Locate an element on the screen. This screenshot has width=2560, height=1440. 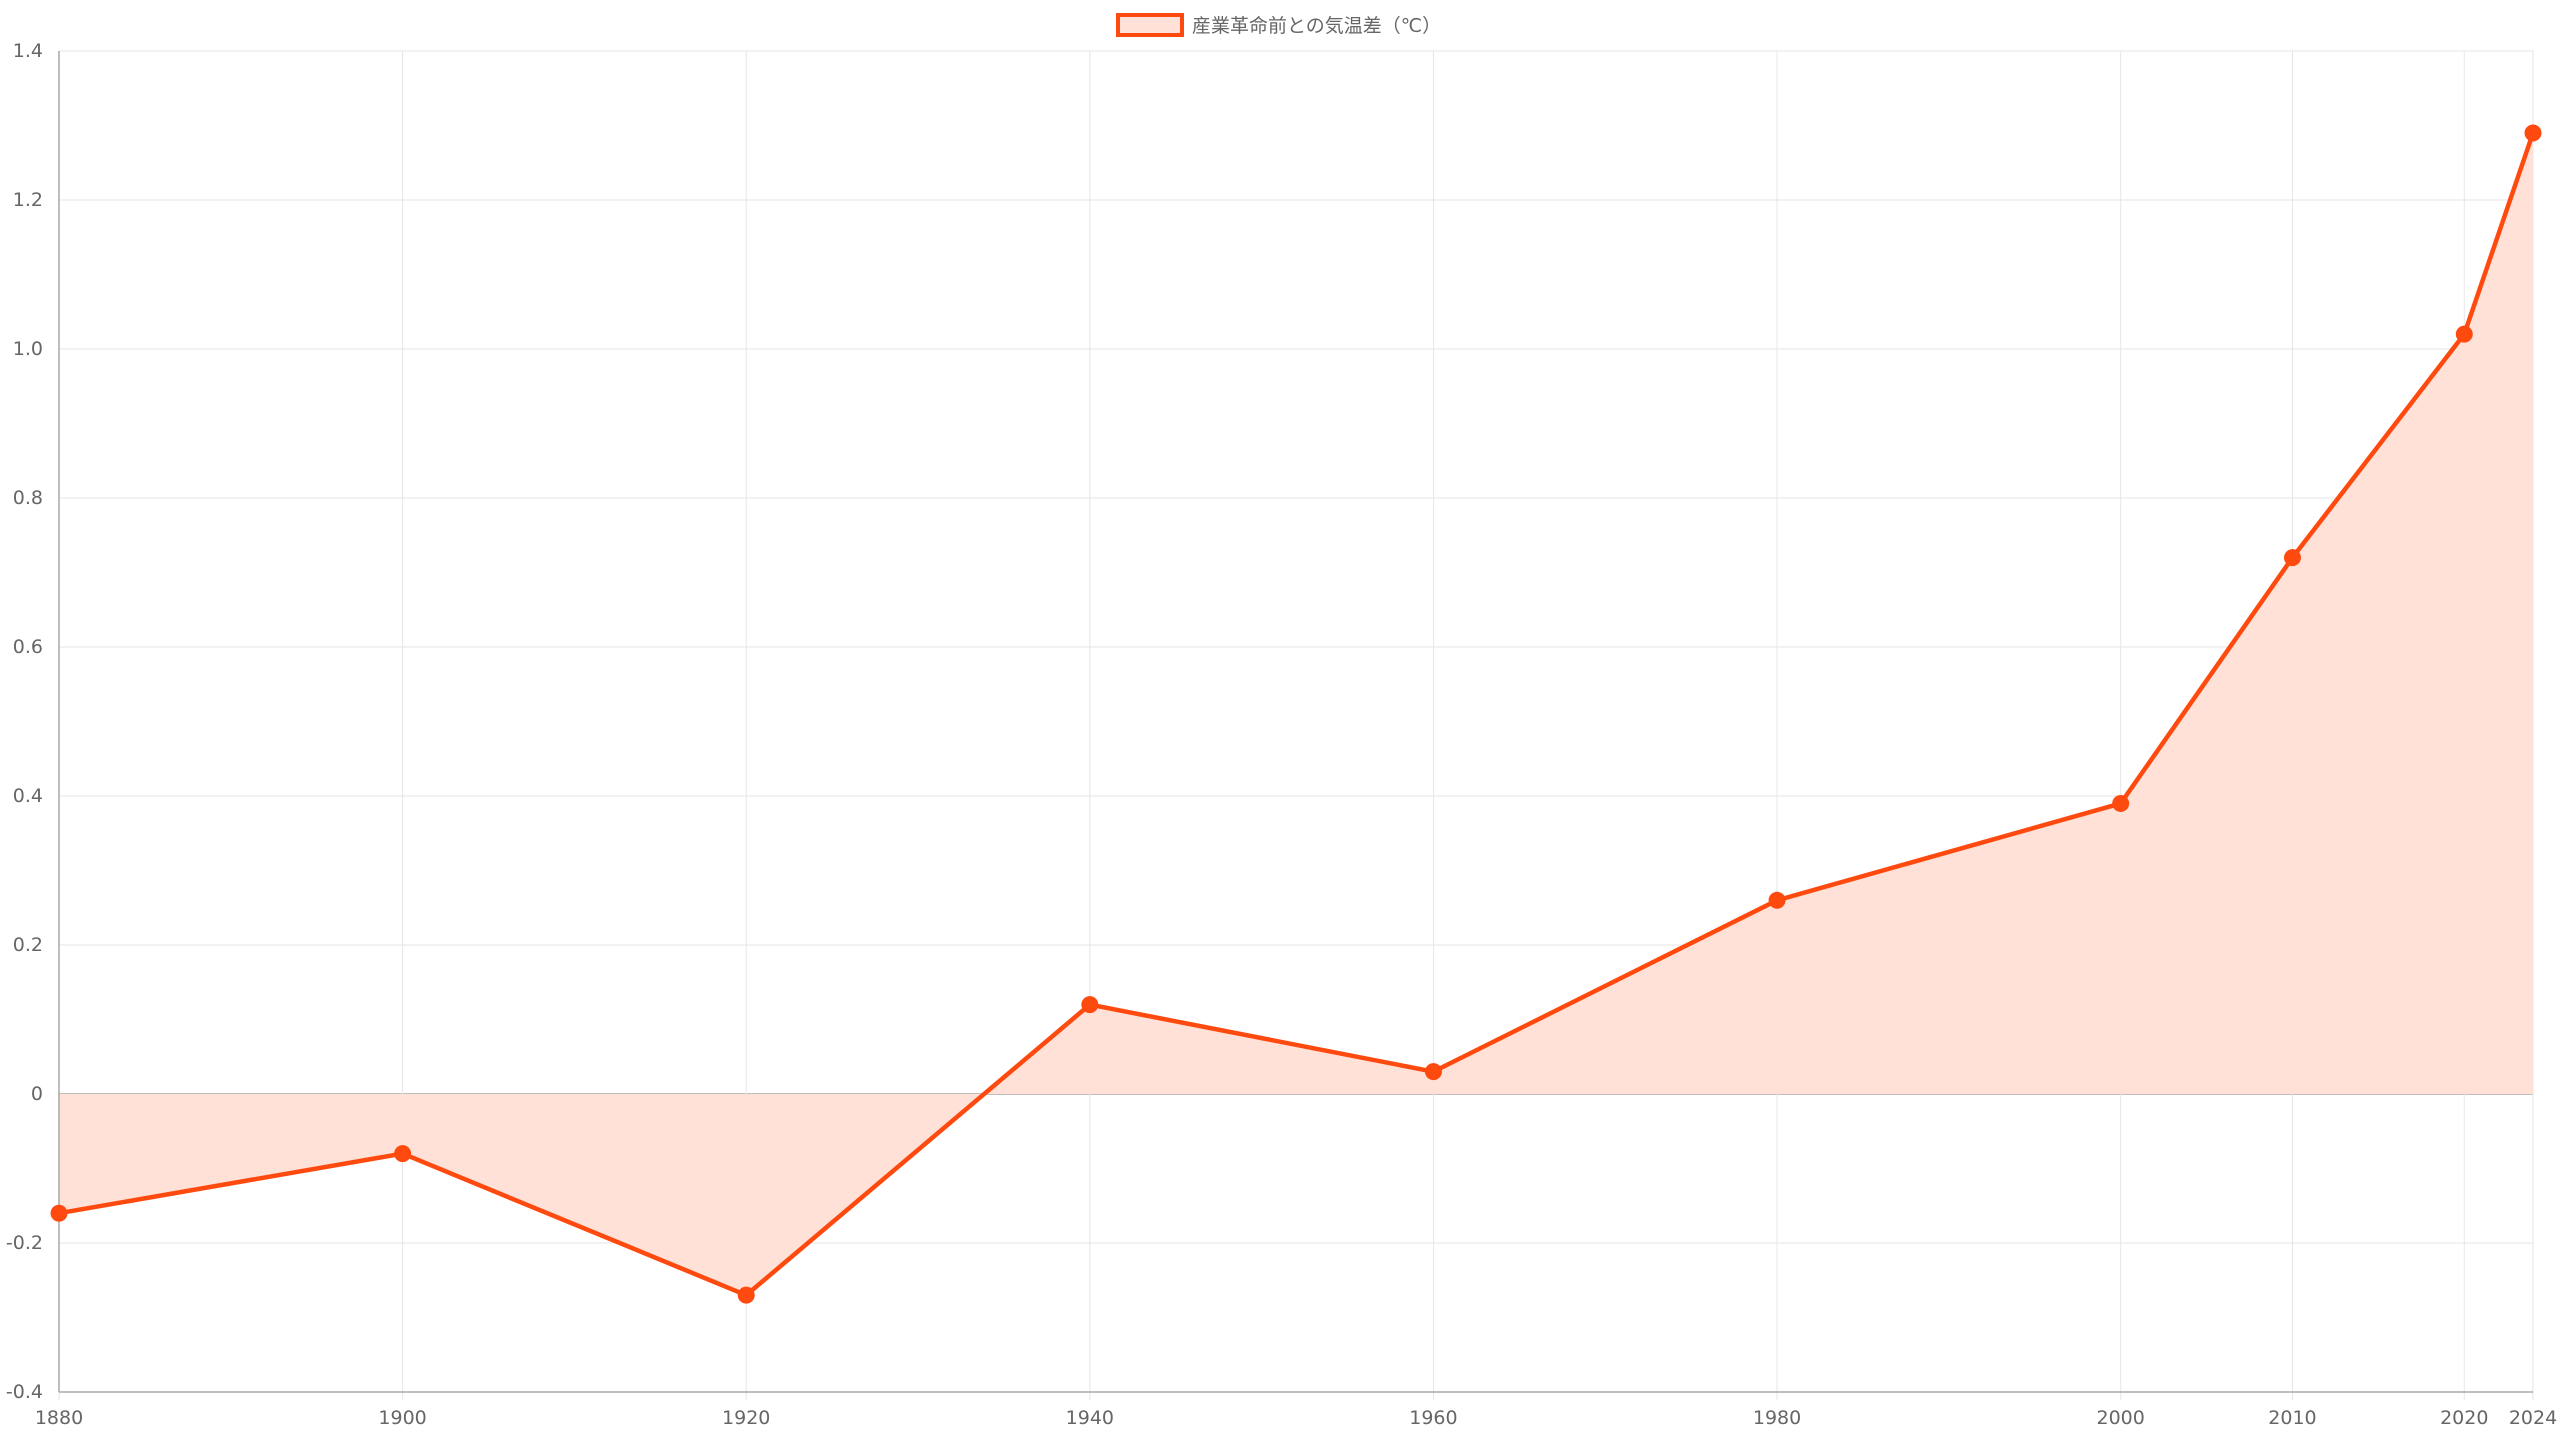
y-tick-label: 0.4 is located at coordinates (28, 796).